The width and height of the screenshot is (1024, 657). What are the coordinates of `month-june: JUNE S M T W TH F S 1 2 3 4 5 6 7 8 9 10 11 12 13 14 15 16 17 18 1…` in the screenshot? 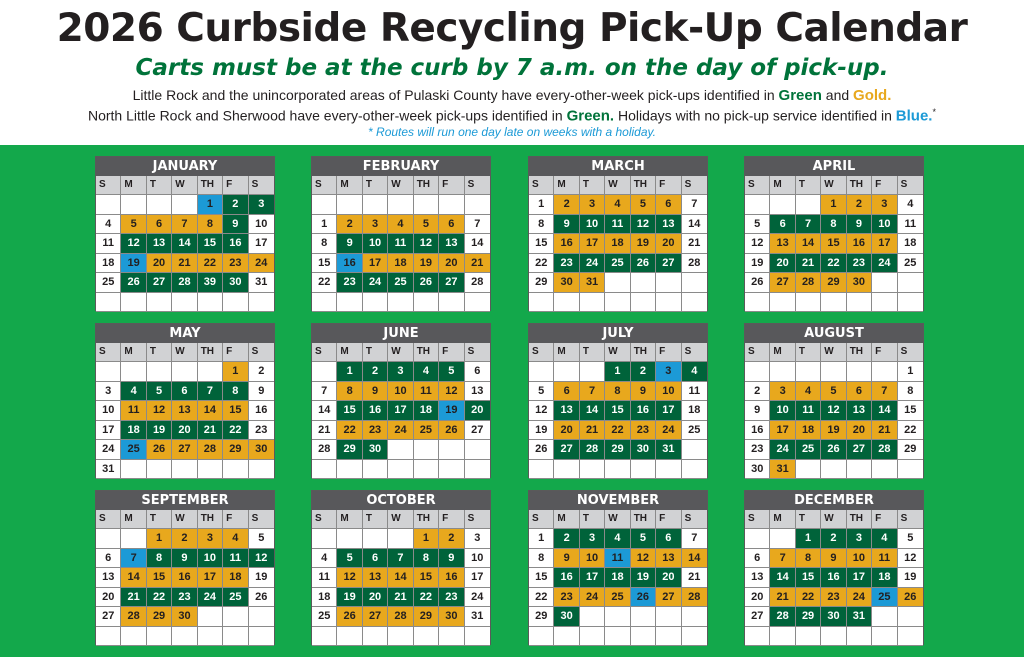 It's located at (401, 401).